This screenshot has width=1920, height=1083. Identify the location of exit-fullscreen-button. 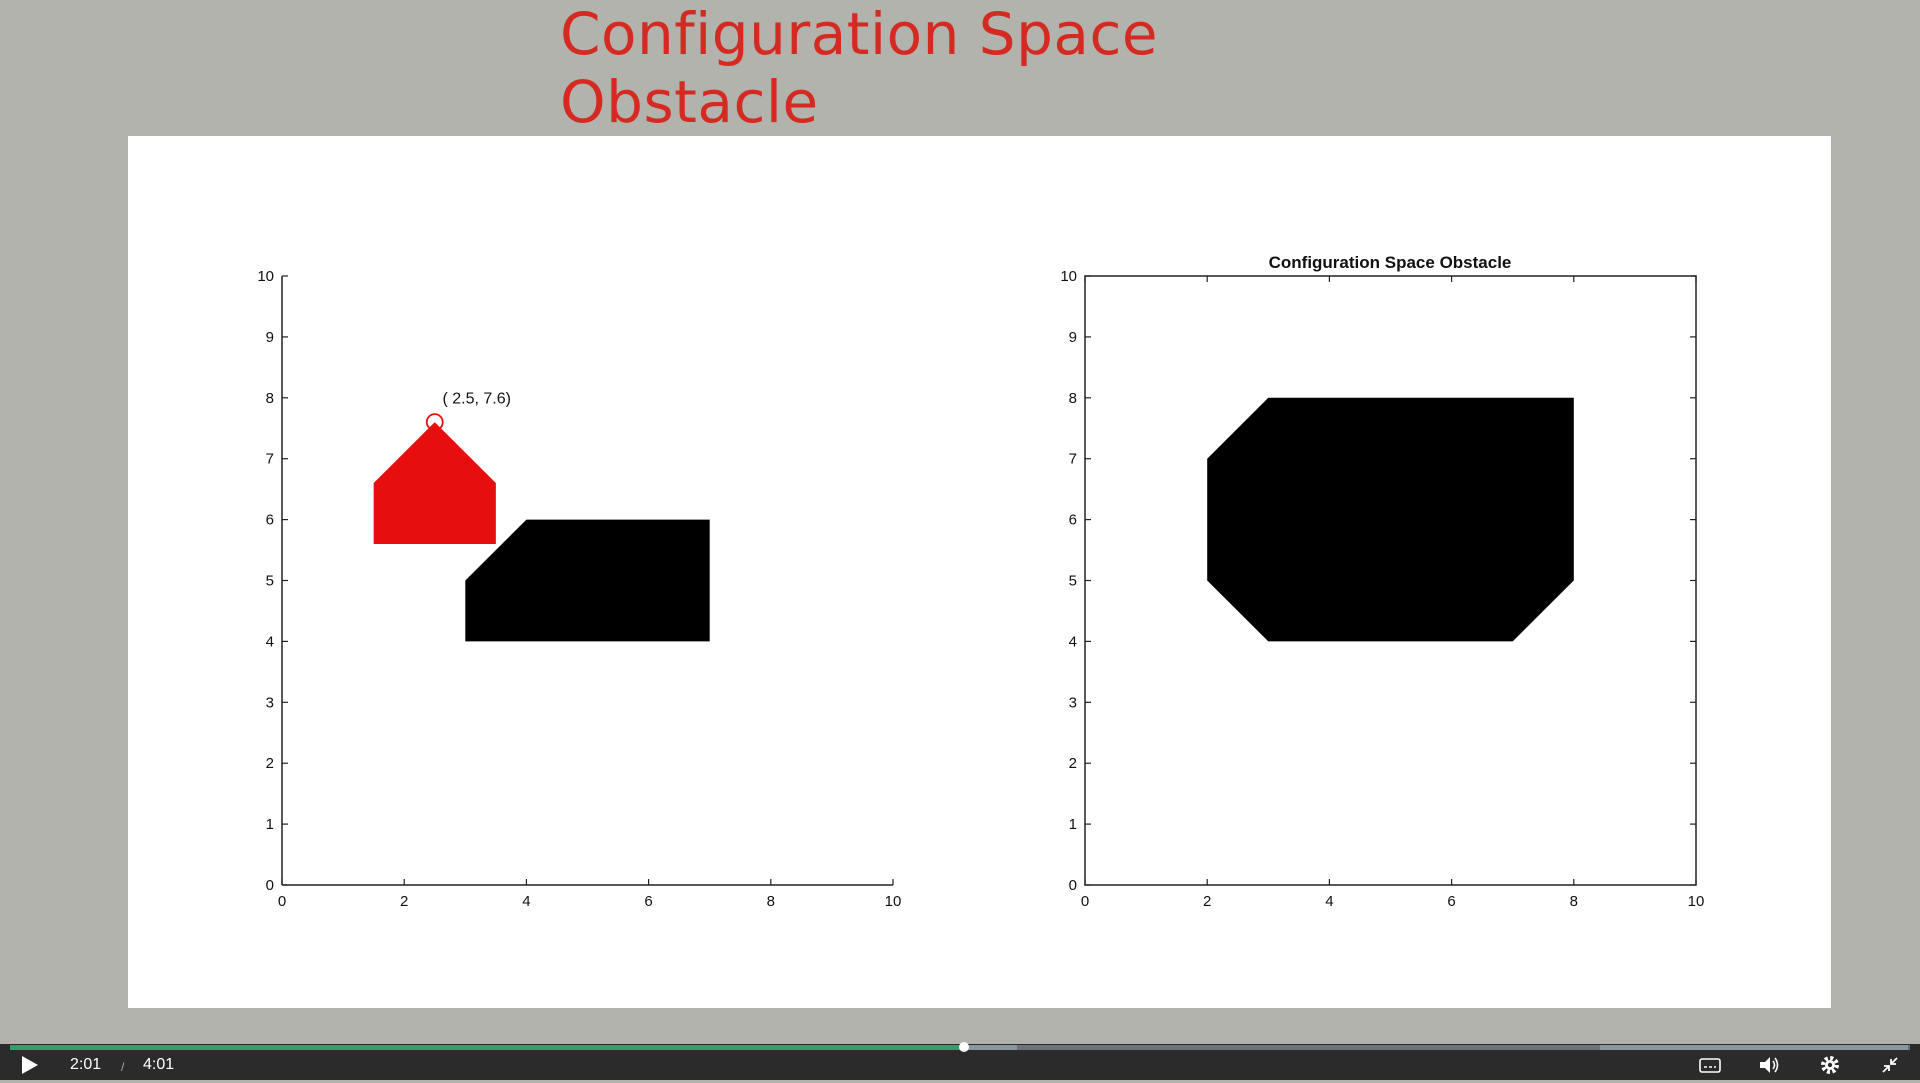
(1890, 1065).